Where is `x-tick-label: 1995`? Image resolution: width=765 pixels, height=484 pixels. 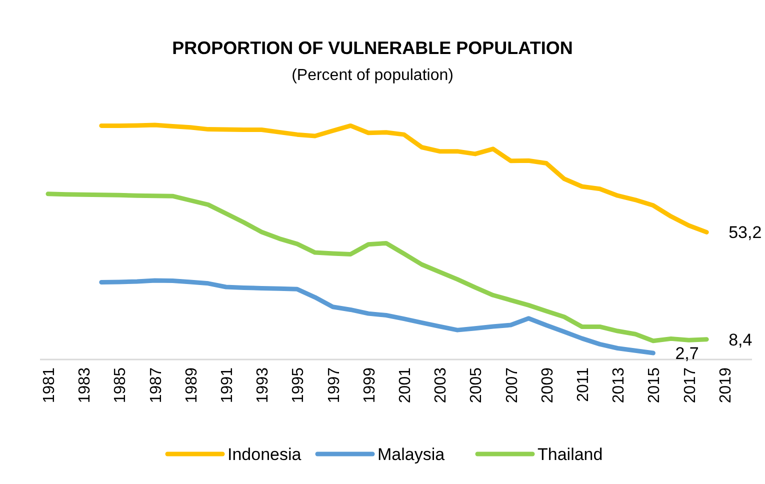 x-tick-label: 1995 is located at coordinates (299, 385).